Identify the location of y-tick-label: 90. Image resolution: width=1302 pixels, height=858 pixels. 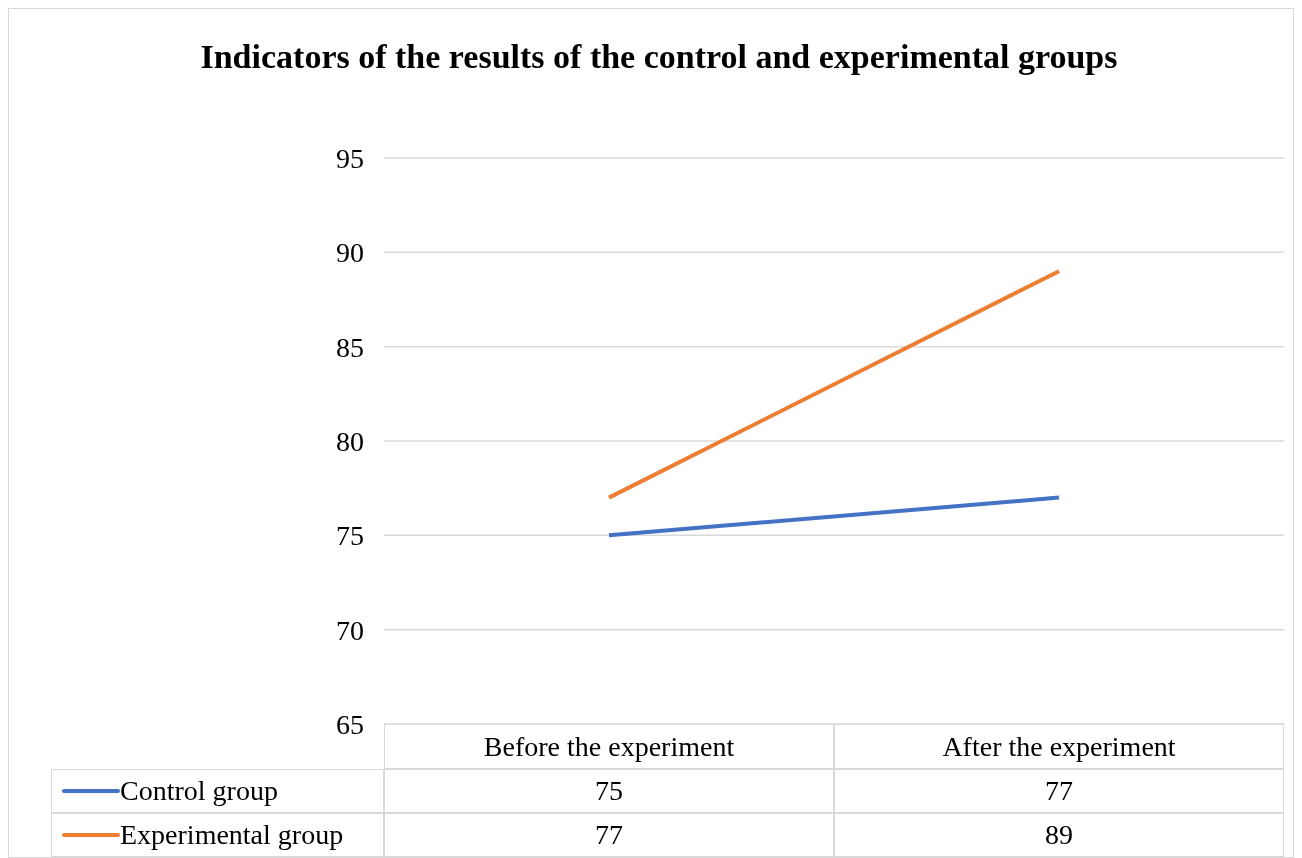
(350, 253).